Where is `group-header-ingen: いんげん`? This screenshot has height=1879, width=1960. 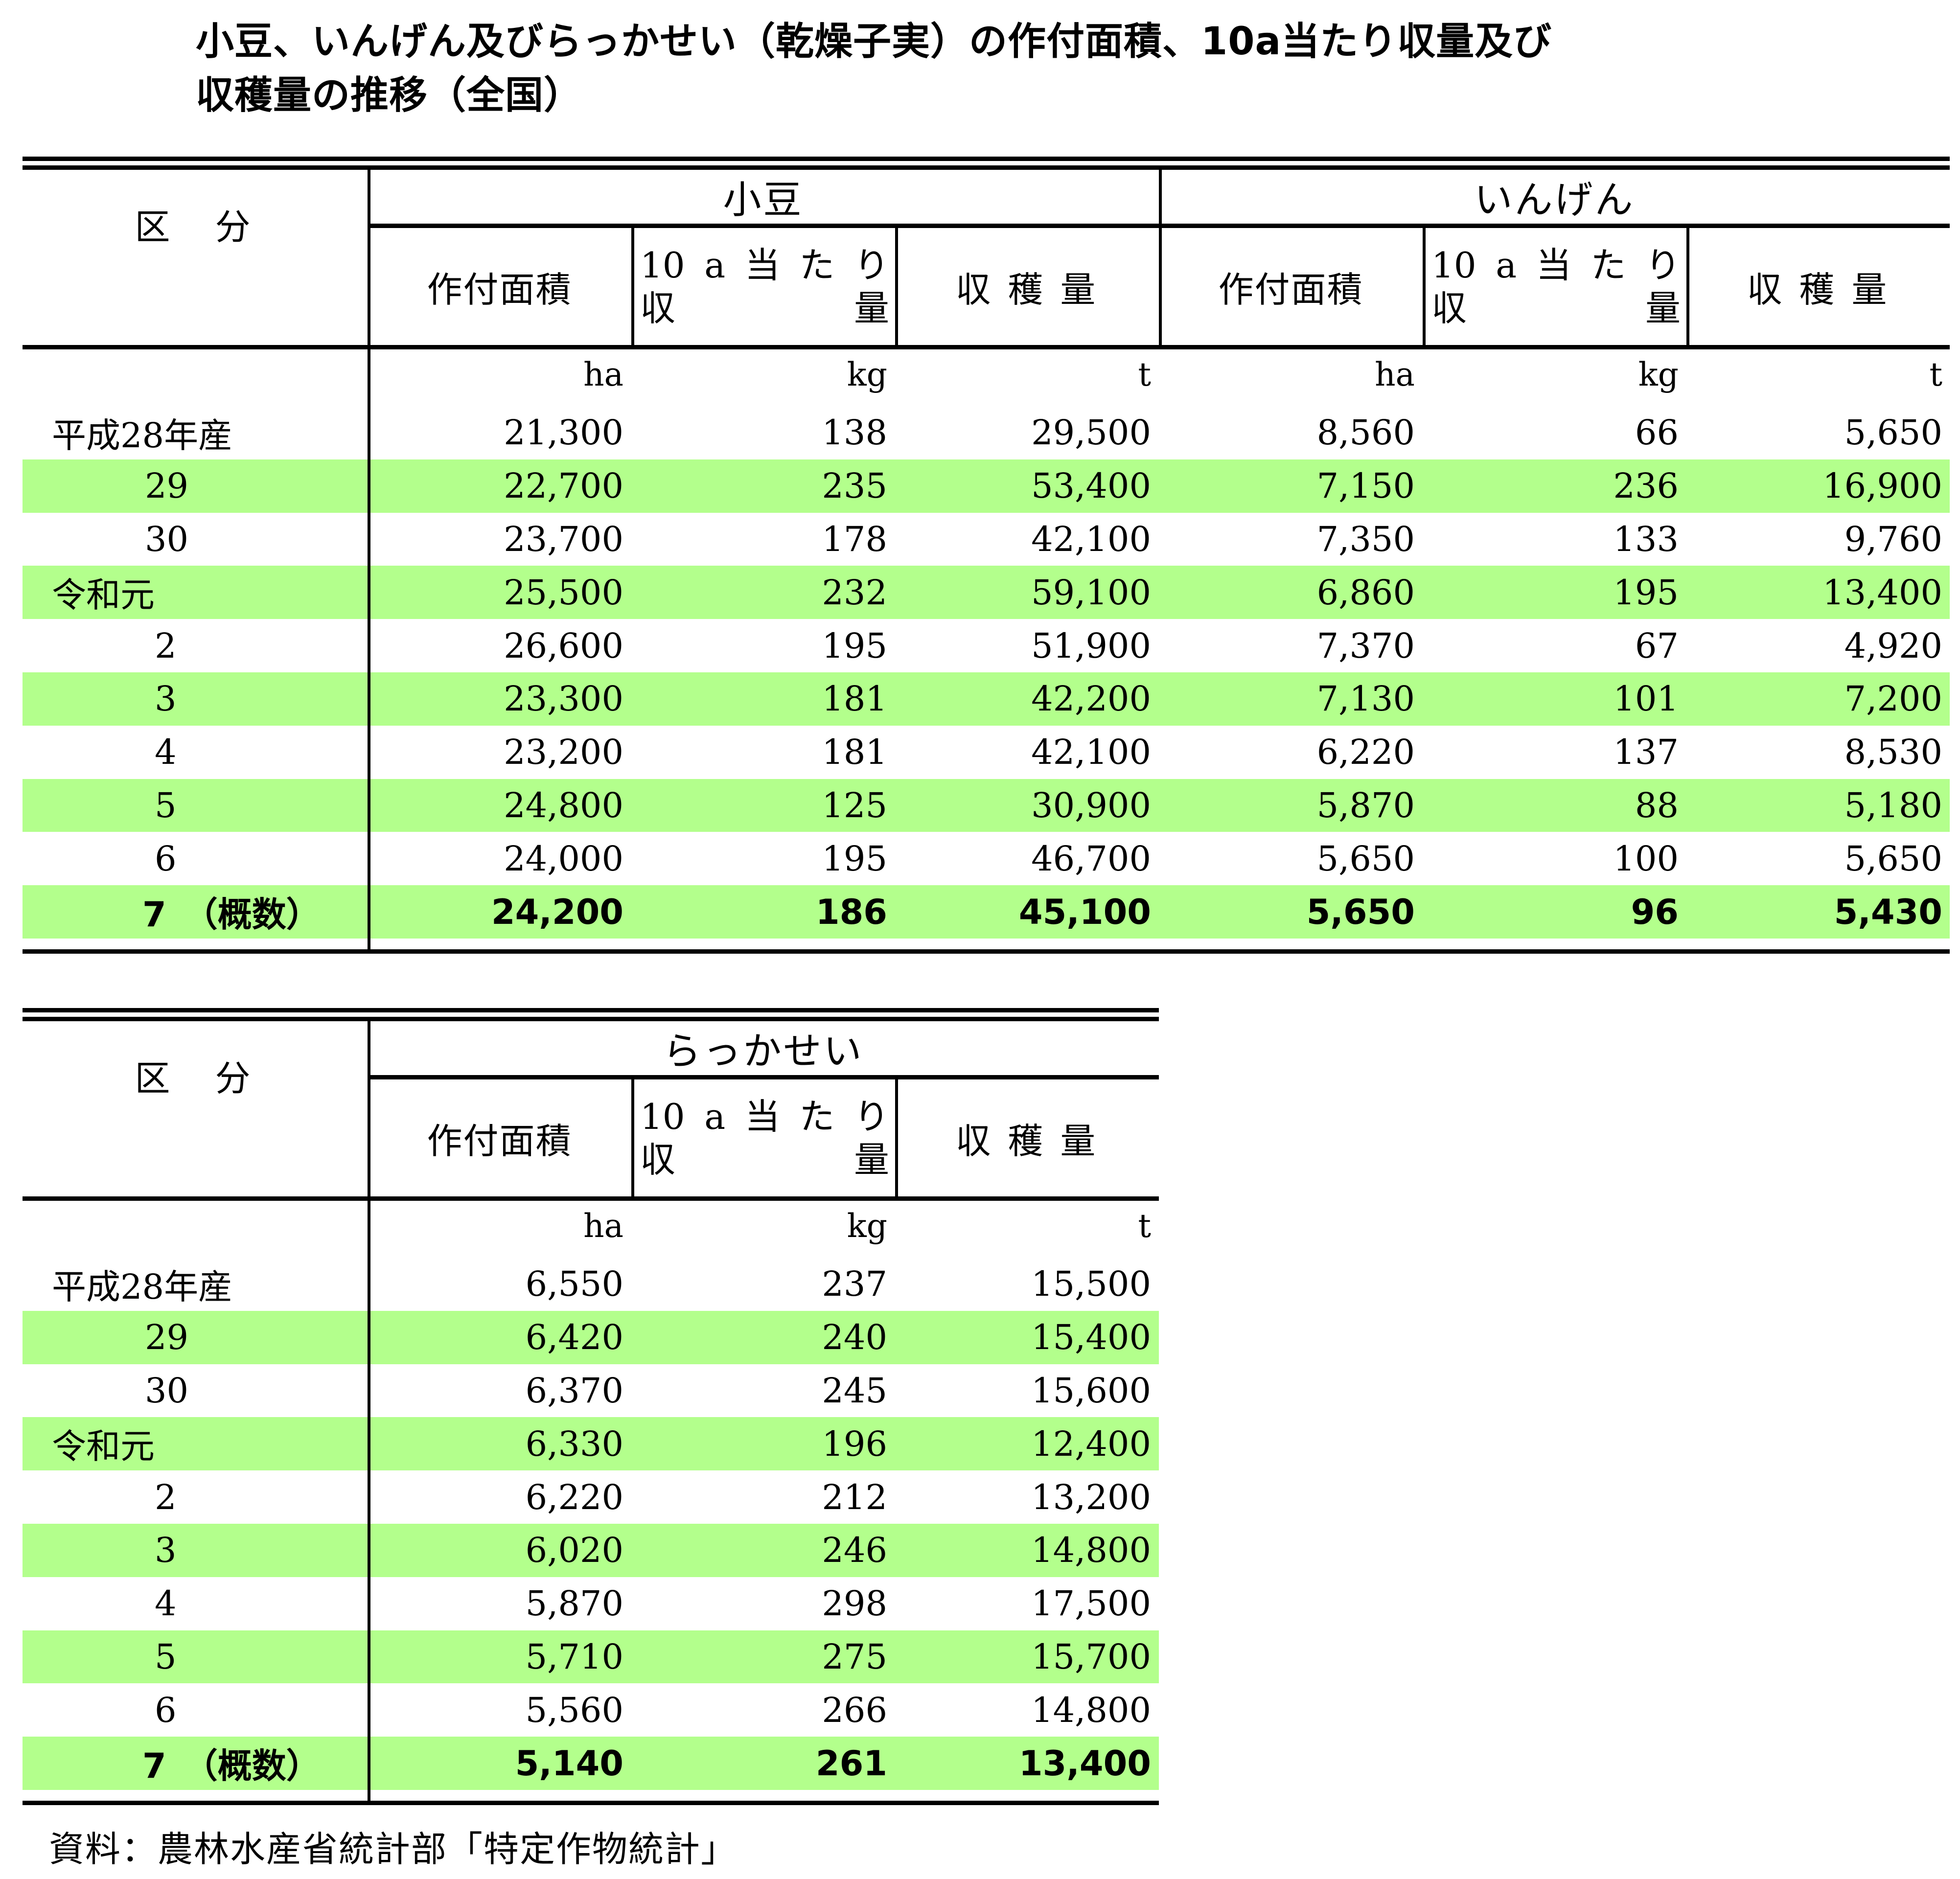
group-header-ingen: いんげん is located at coordinates (1554, 200).